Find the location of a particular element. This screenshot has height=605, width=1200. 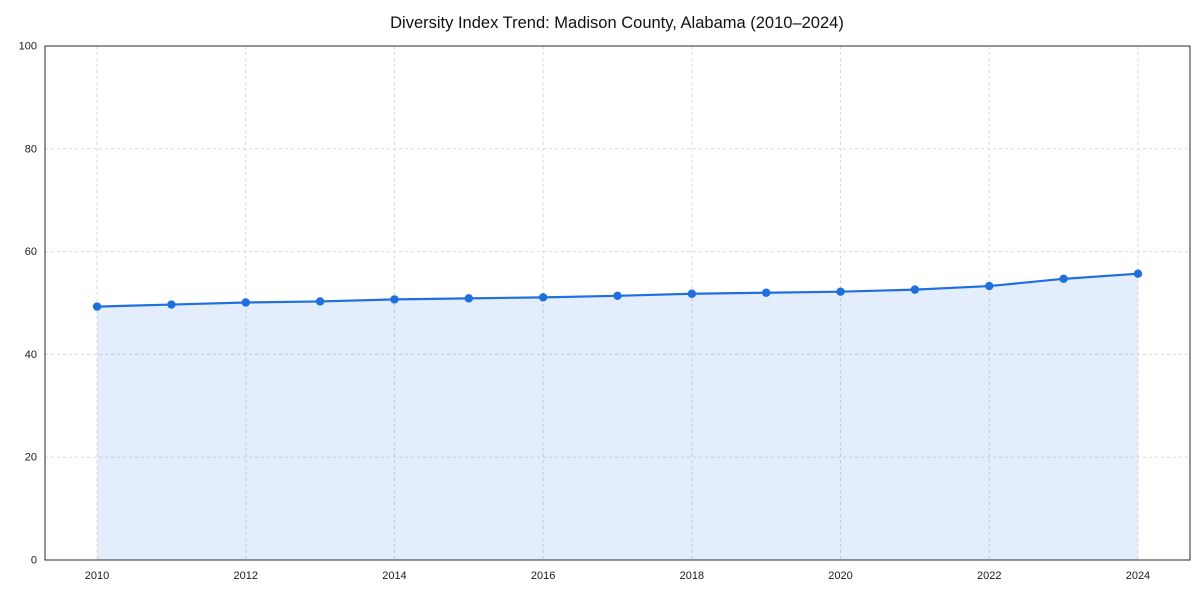

x-tick-label: 2012 is located at coordinates (246, 576).